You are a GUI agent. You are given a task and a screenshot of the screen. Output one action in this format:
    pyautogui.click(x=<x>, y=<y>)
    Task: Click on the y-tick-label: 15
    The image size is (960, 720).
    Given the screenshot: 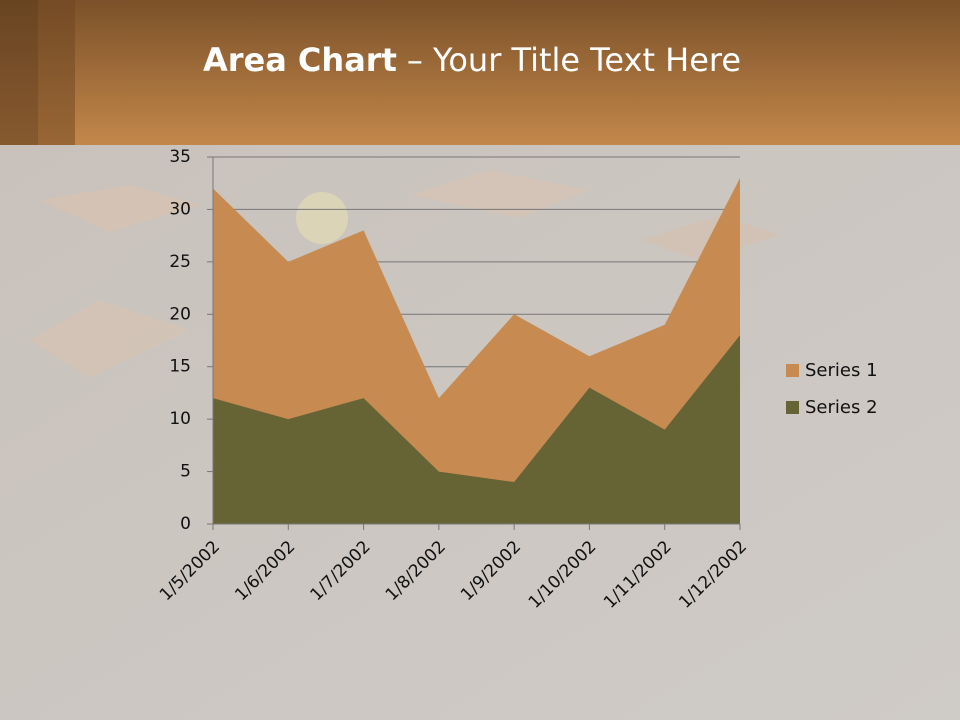 What is the action you would take?
    pyautogui.click(x=180, y=367)
    